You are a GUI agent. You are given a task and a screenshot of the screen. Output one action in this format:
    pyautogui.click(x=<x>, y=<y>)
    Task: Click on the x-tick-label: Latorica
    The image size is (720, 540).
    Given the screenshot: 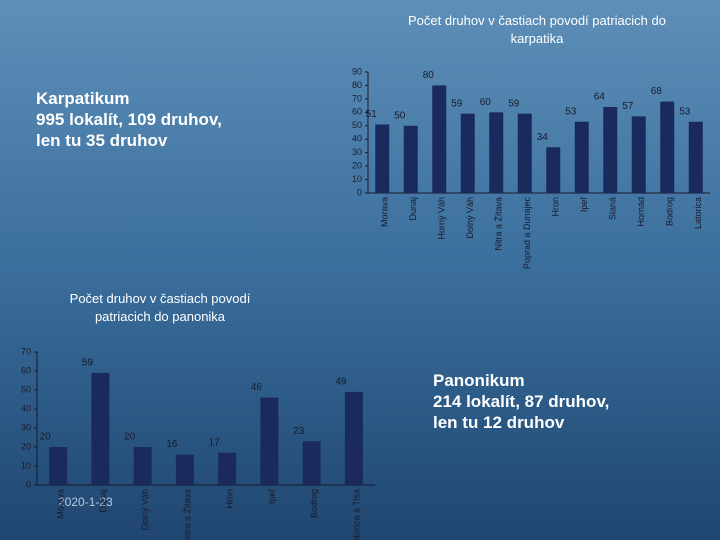 What is the action you would take?
    pyautogui.click(x=698, y=213)
    